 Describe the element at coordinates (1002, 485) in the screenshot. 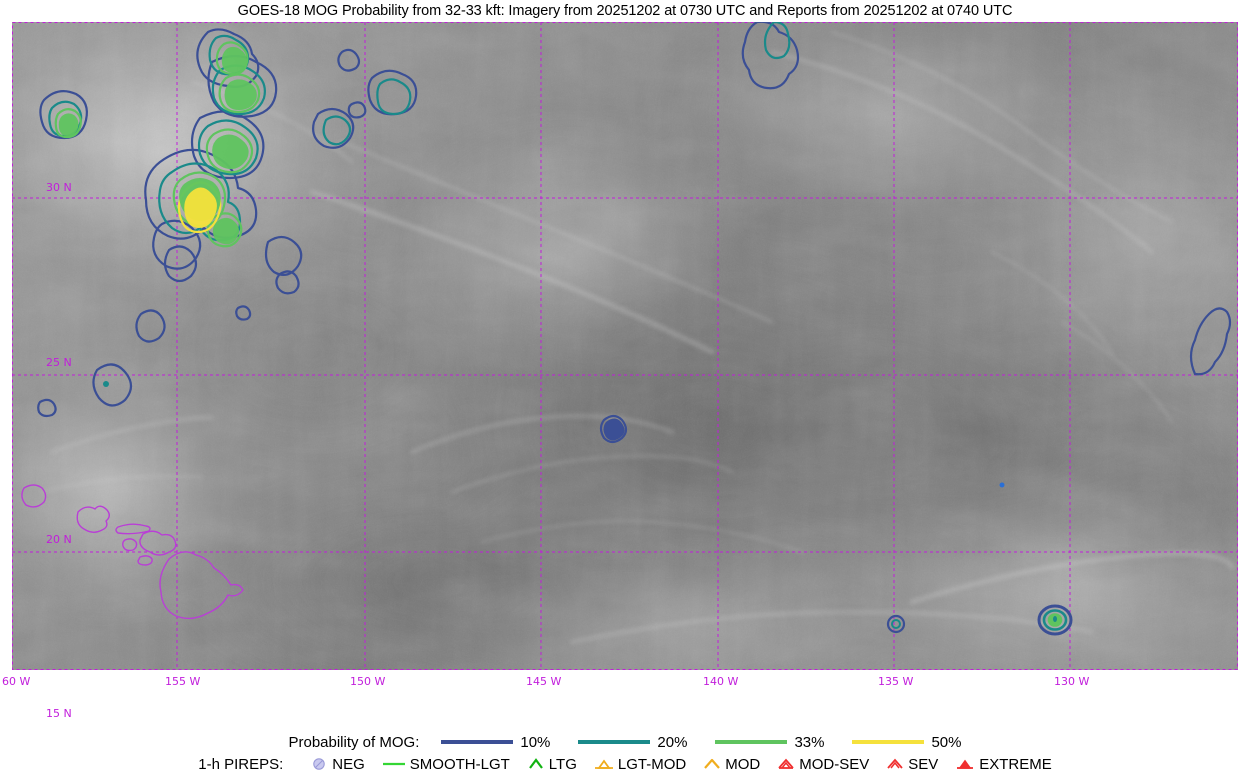

I see `contour-dot-east` at that location.